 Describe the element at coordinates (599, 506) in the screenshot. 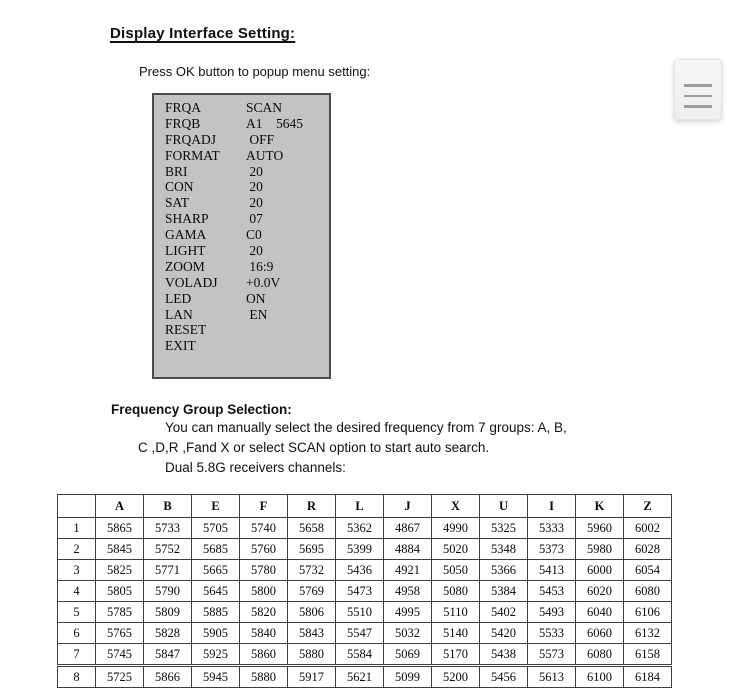

I see `channels-col-header: K` at that location.